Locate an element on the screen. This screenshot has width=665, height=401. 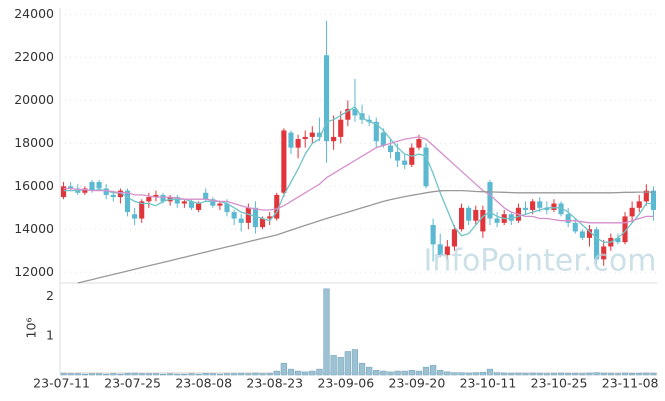
y-tick-label: 14000 is located at coordinates (34, 228).